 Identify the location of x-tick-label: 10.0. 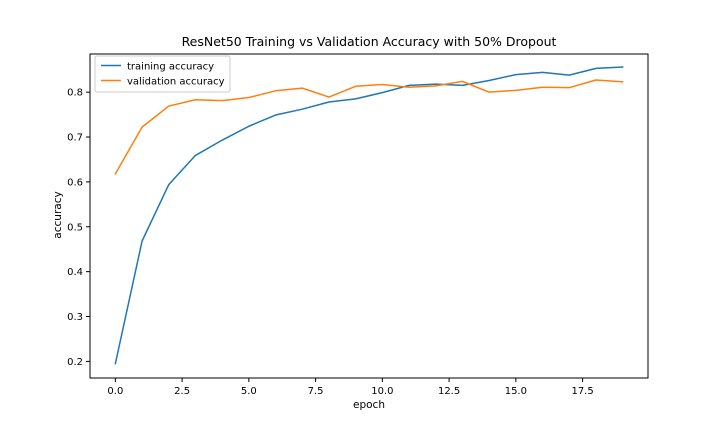
(382, 391).